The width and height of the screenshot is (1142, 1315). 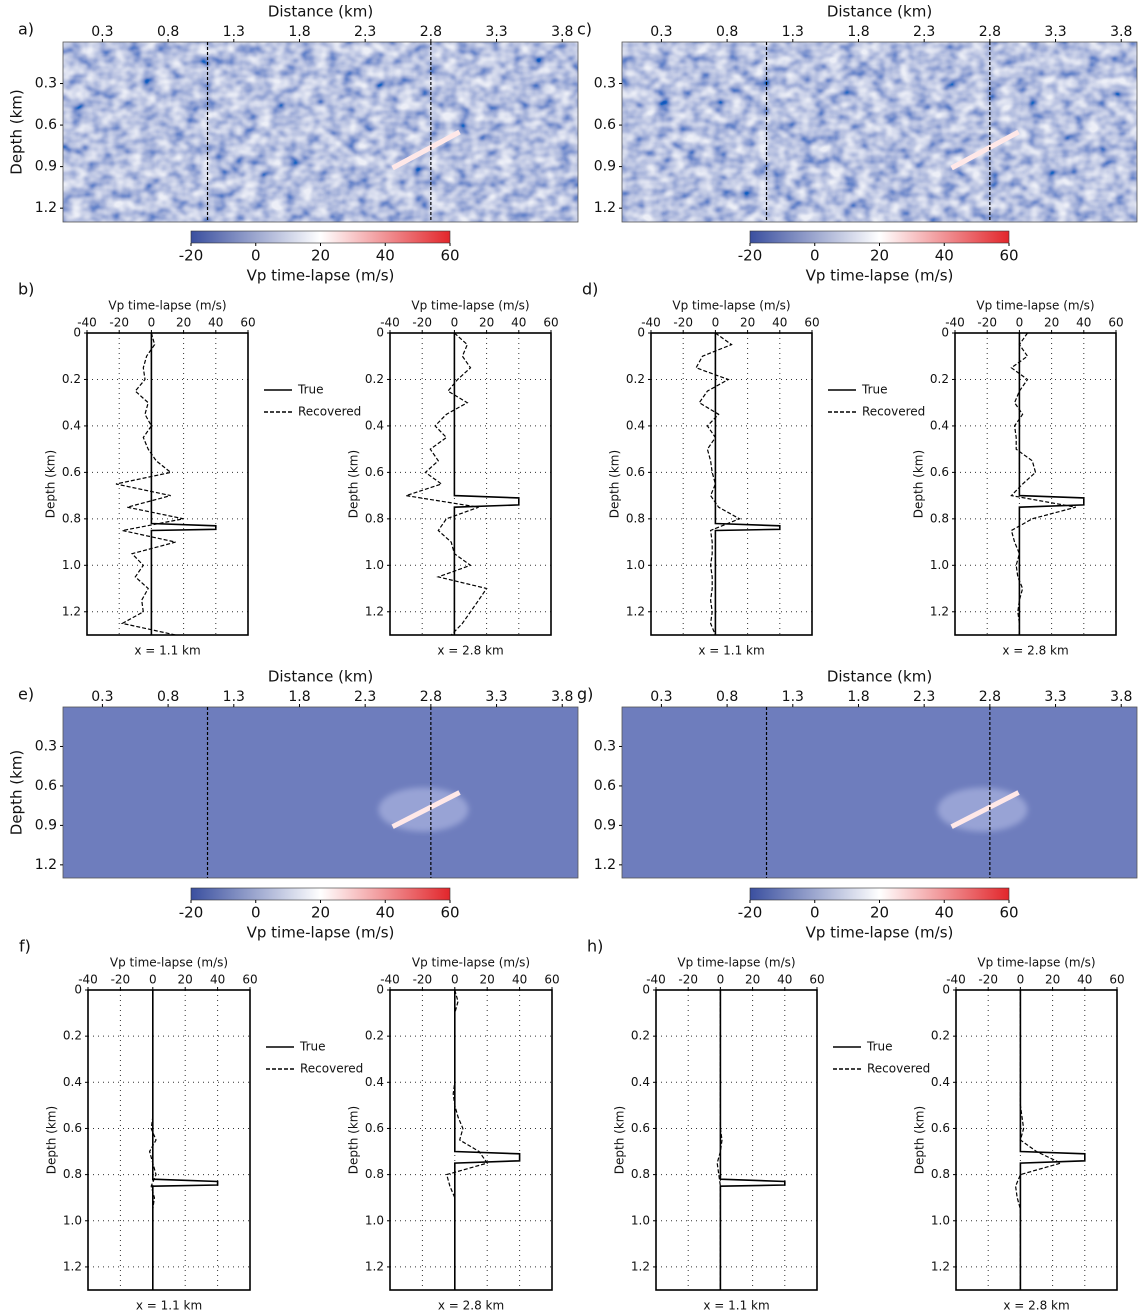 What do you see at coordinates (299, 697) in the screenshot?
I see `x-tick-label: 1.8` at bounding box center [299, 697].